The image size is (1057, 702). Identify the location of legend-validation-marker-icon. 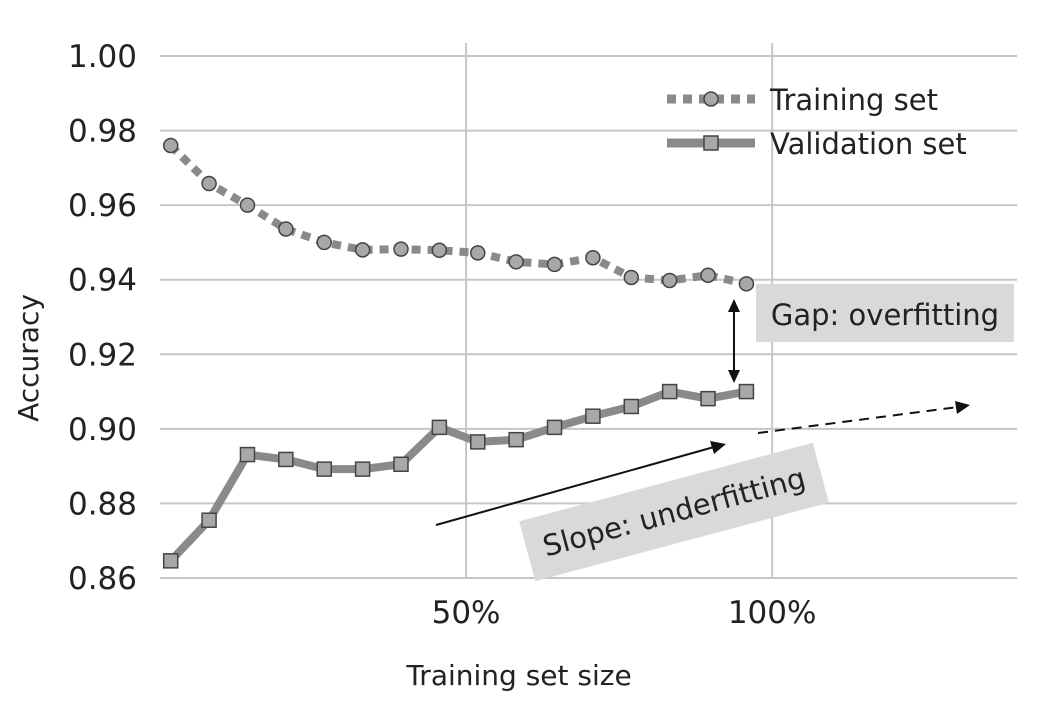
(711, 143).